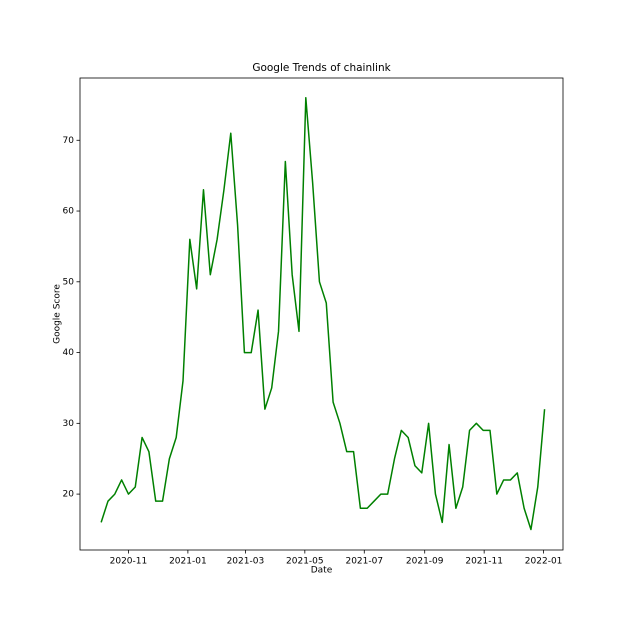 The image size is (630, 630). I want to click on x-tick-label: 2021-05, so click(305, 562).